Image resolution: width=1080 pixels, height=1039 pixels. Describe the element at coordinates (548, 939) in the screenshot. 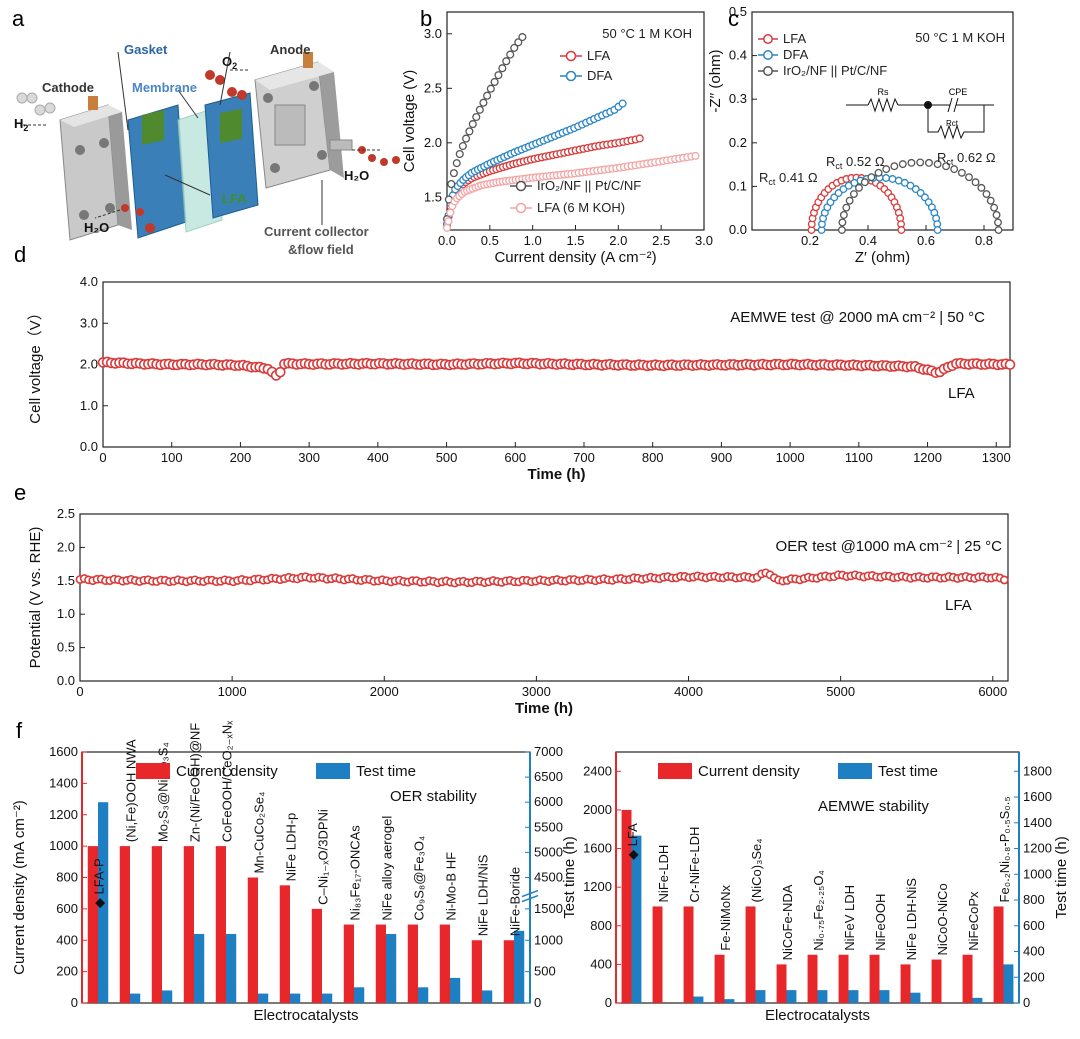

I see `chart-f1-y2tick-label: 1000` at that location.